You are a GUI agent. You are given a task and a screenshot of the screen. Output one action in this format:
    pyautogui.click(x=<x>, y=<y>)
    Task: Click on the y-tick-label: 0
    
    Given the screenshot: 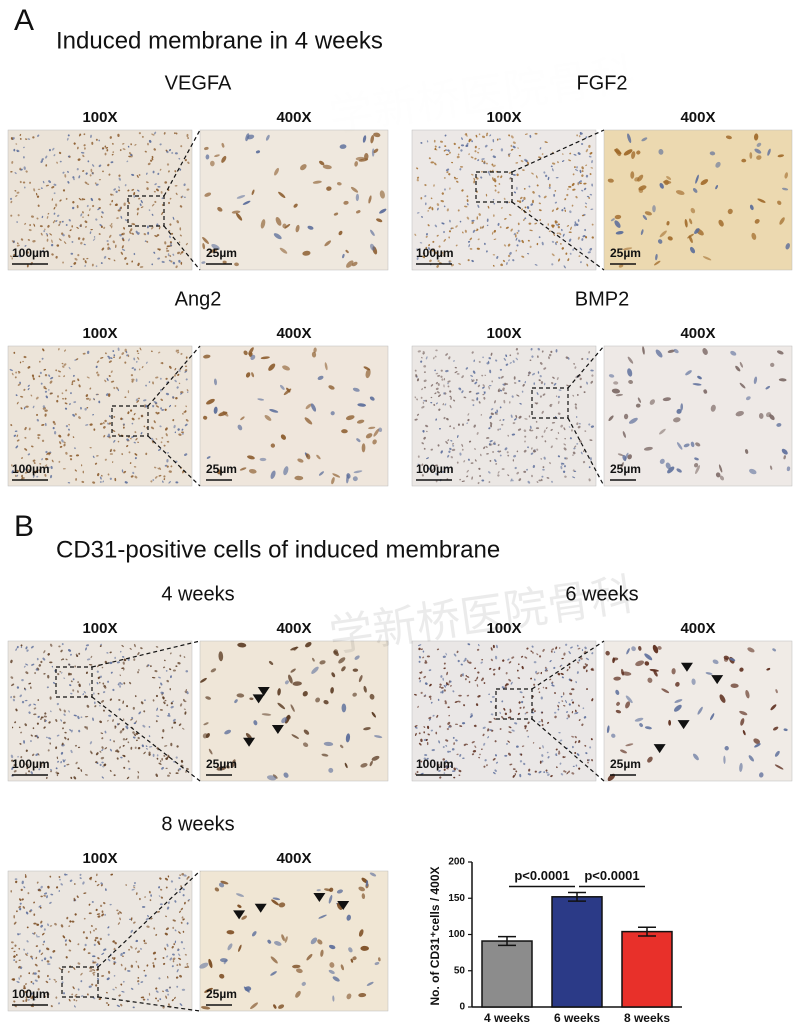 What is the action you would take?
    pyautogui.click(x=462, y=1007)
    